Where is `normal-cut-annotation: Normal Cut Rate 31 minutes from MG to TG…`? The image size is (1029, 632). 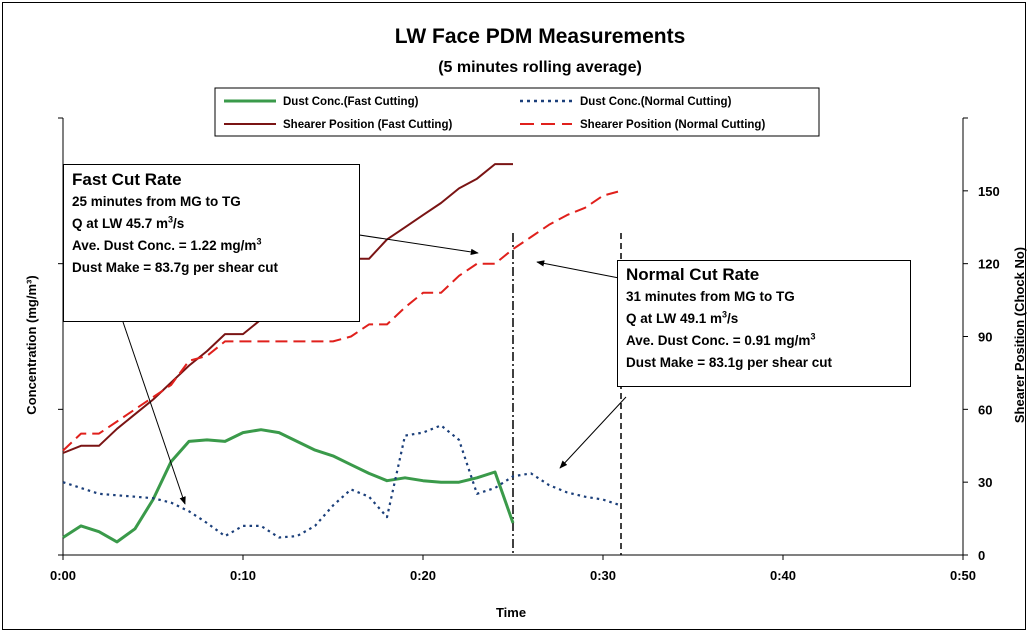
normal-cut-annotation: Normal Cut Rate 31 minutes from MG to TG… is located at coordinates (764, 323).